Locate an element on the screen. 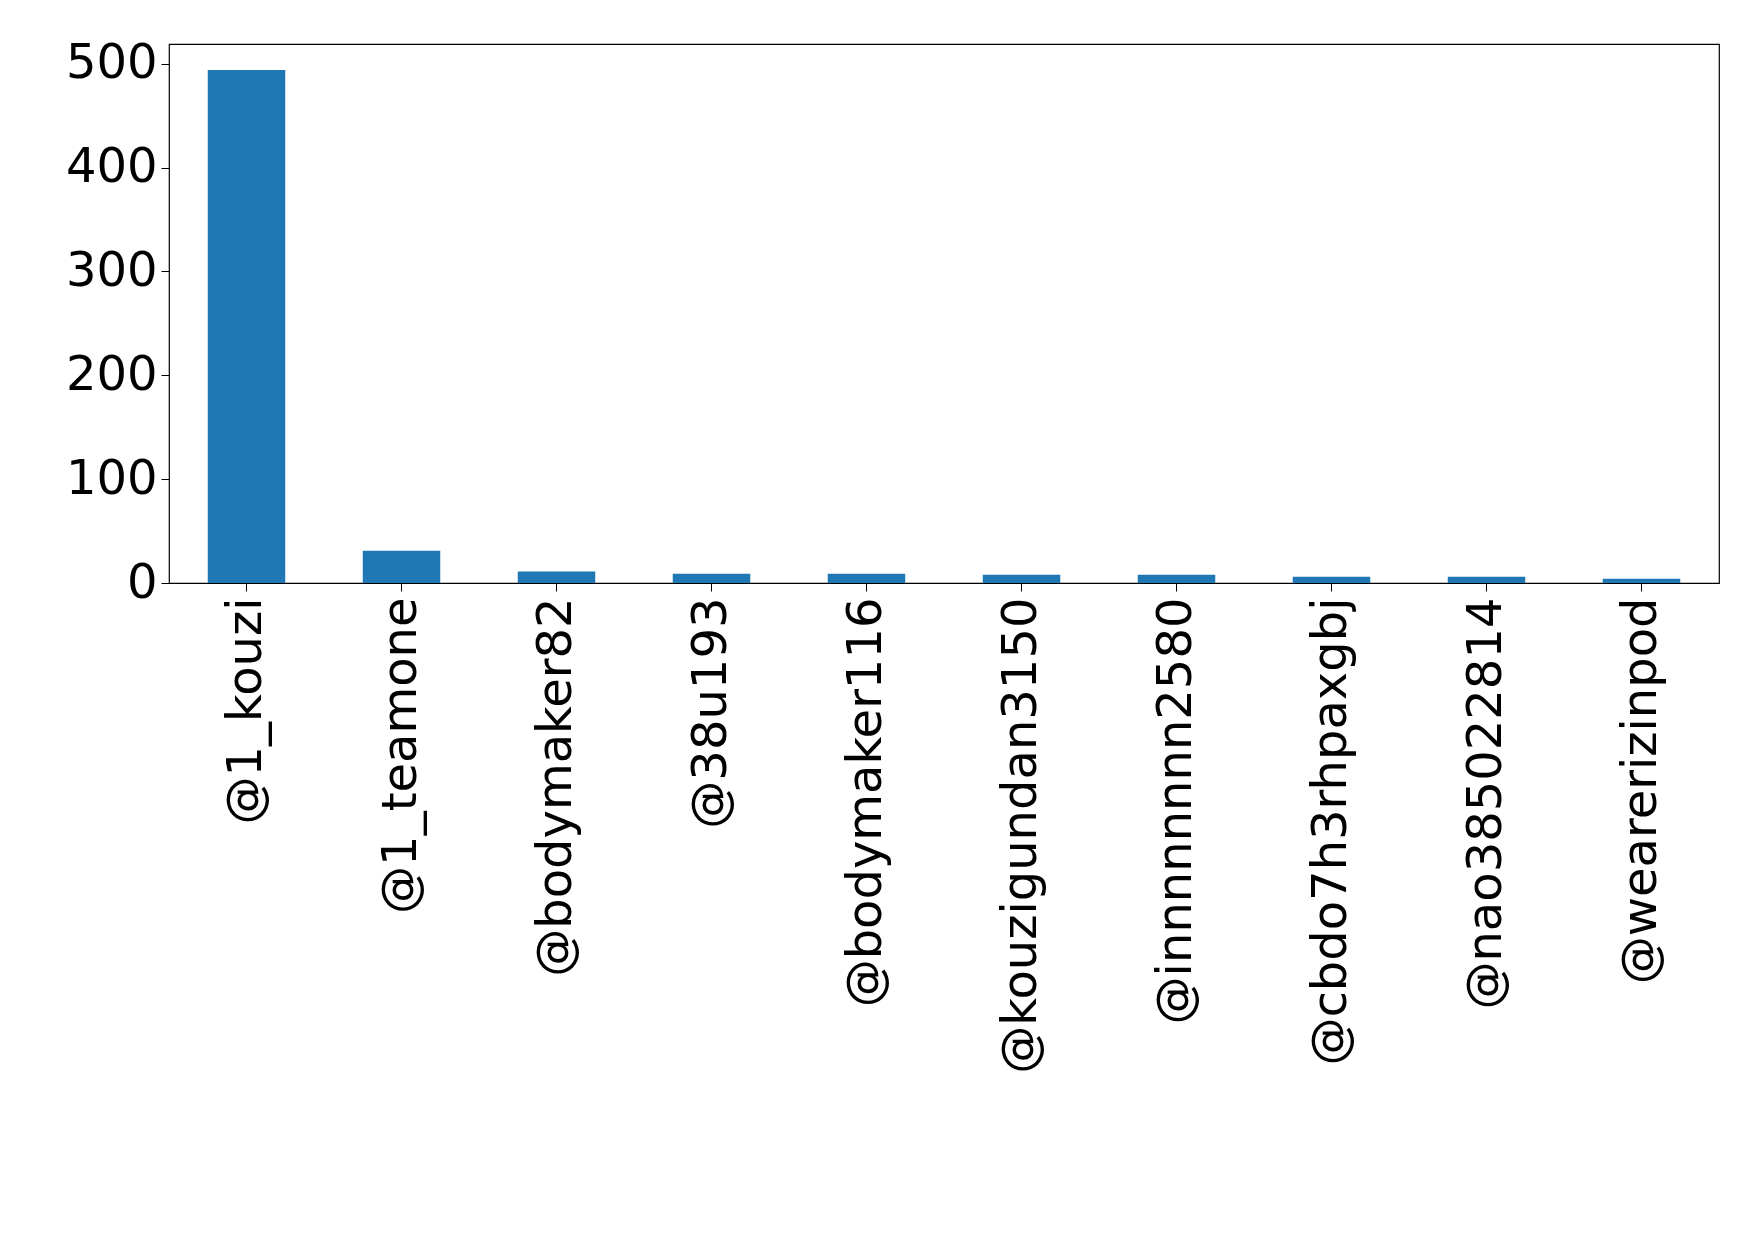  x-tick-label: @1_teamone is located at coordinates (398, 755).